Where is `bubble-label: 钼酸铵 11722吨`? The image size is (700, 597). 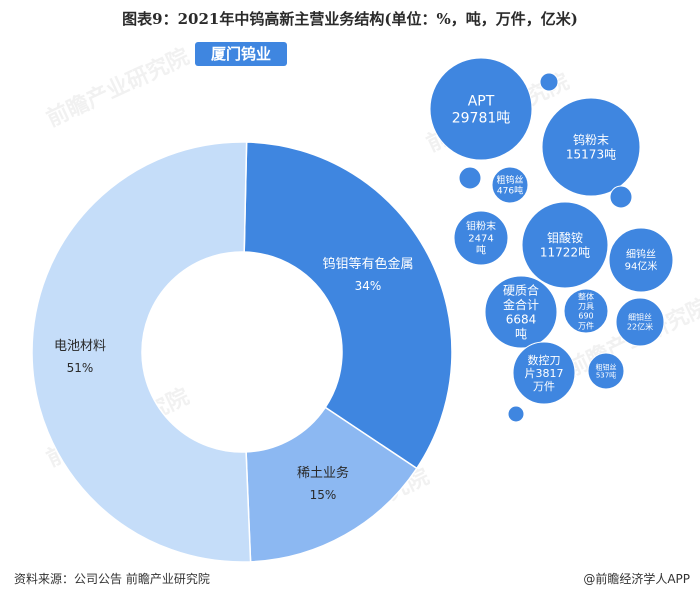
bubble-label: 钼酸铵 11722吨 is located at coordinates (565, 244).